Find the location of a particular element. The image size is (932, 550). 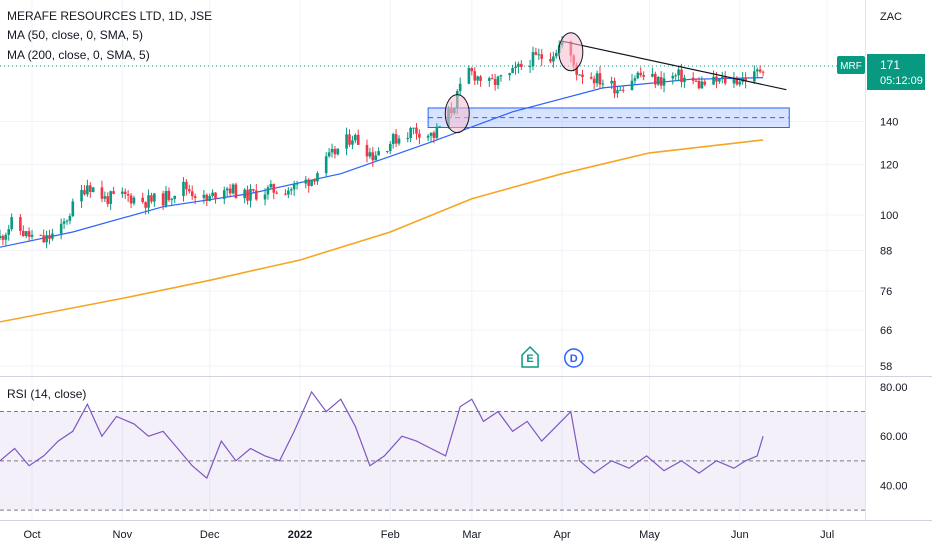

price-tick-label: 58 is located at coordinates (886, 367).